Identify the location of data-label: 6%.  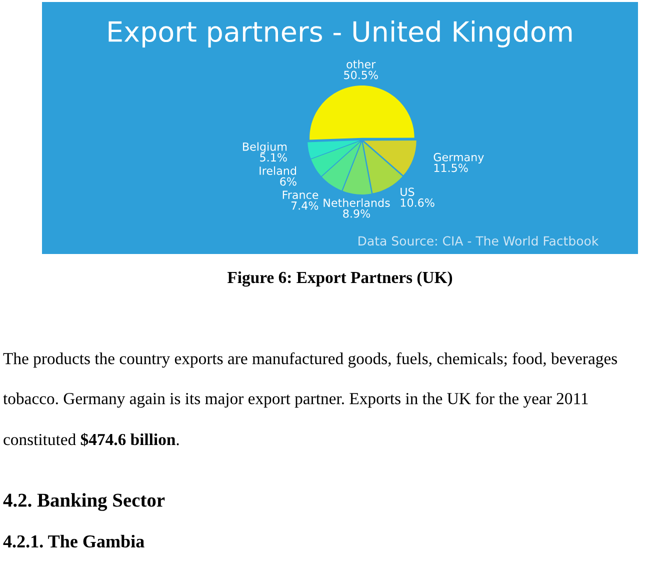
(288, 181).